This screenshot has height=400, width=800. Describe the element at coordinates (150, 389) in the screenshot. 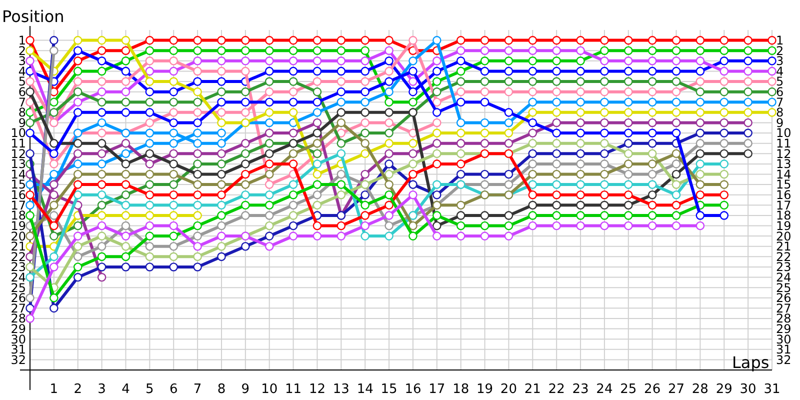

I see `x-tick-label: 5` at that location.